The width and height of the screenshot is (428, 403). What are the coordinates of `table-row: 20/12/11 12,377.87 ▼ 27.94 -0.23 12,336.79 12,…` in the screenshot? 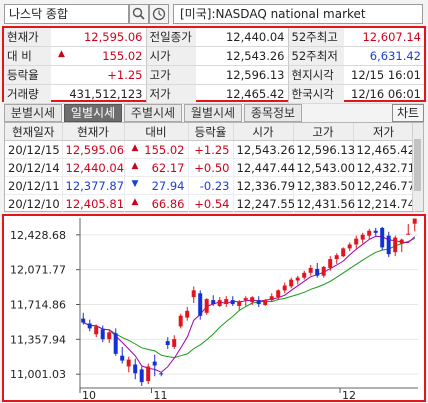 It's located at (210, 185).